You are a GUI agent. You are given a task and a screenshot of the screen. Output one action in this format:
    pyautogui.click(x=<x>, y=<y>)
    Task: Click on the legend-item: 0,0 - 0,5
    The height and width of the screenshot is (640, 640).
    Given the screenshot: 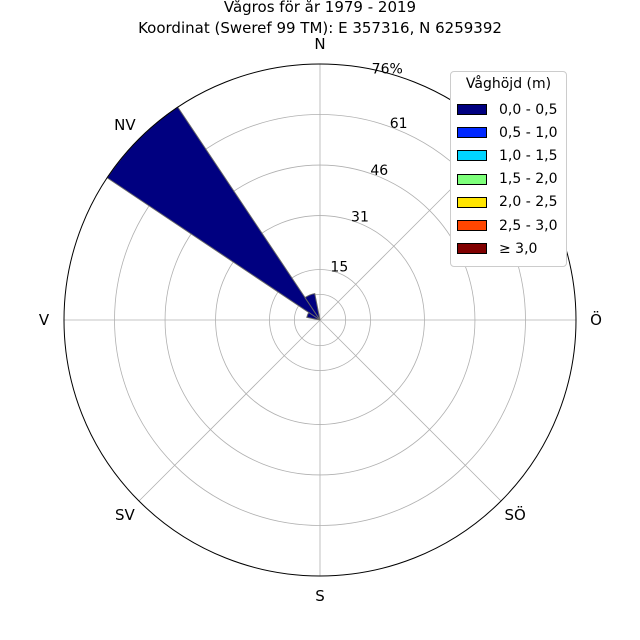 What is the action you would take?
    pyautogui.click(x=508, y=109)
    